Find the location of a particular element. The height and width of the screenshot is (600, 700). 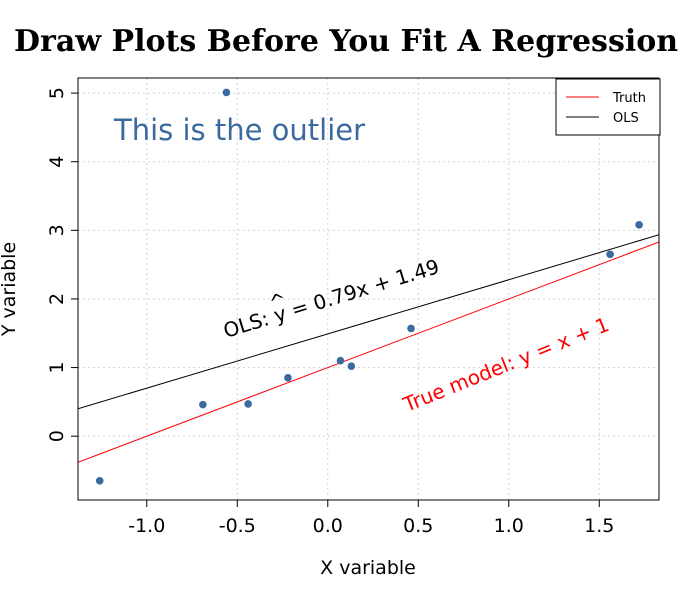

y-tick-label: 1 is located at coordinates (57, 368).